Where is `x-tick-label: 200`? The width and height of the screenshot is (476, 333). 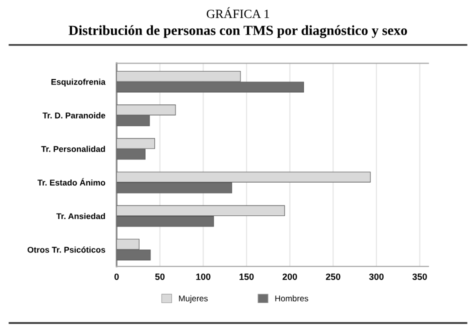
x-tick-label: 200 is located at coordinates (289, 277).